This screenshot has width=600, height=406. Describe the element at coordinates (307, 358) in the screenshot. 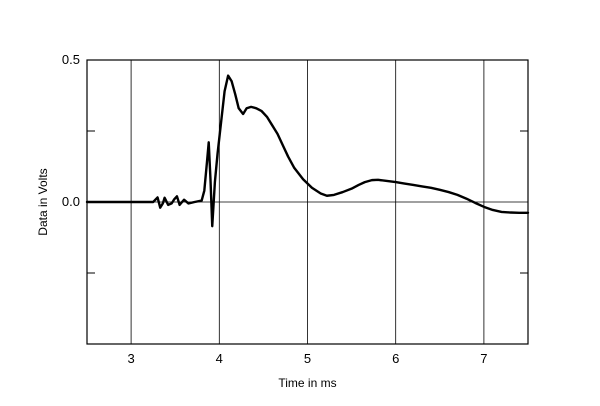

I see `x-tick-label-5: 5` at that location.